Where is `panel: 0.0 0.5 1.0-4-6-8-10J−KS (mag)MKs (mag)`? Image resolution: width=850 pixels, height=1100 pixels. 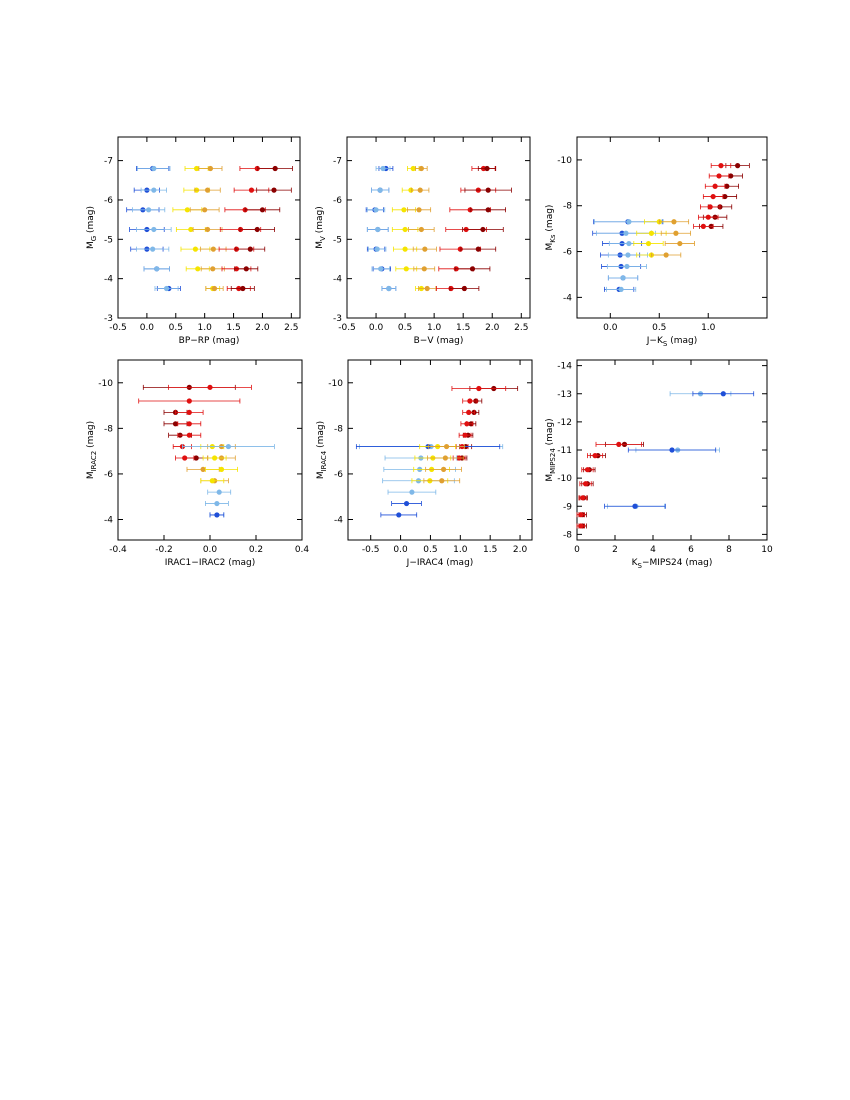
panel: 0.0 0.5 1.0-4-6-8-10J−KS (mag)MKs (mag) is located at coordinates (656, 242).